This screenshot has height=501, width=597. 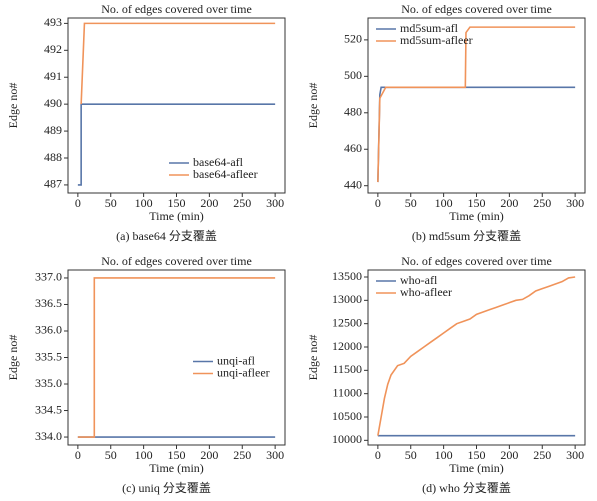 I want to click on y-tick-label: 12500, so click(x=347, y=322).